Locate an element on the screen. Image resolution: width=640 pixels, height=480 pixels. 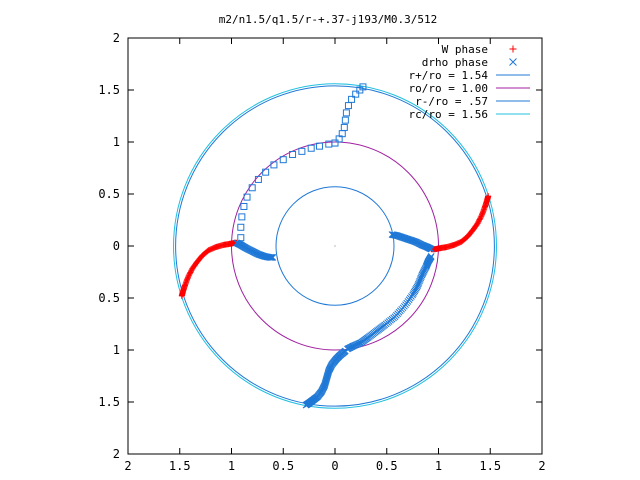
legend-label: r+/ro = 1.54 is located at coordinates (449, 75).